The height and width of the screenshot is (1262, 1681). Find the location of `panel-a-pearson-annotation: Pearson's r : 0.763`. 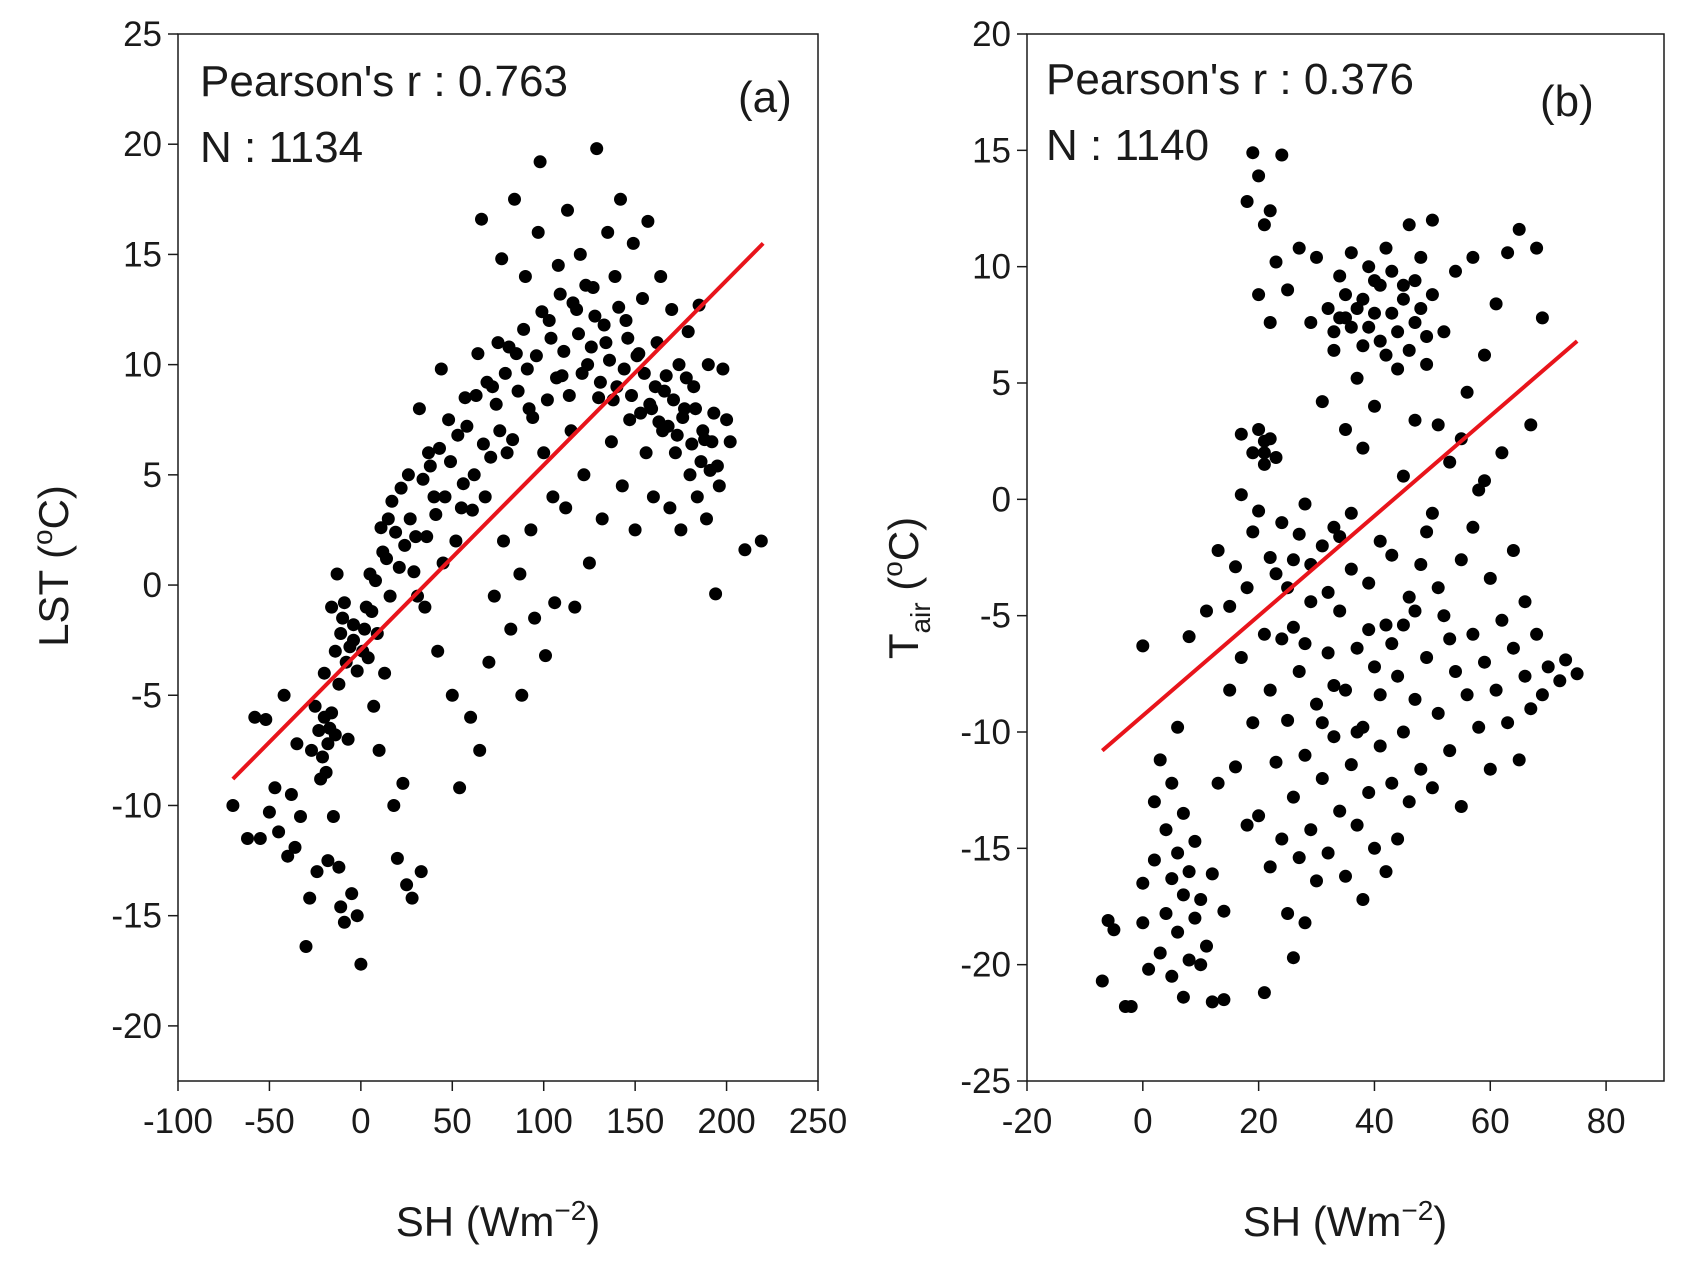

panel-a-pearson-annotation: Pearson's r : 0.763 is located at coordinates (384, 81).